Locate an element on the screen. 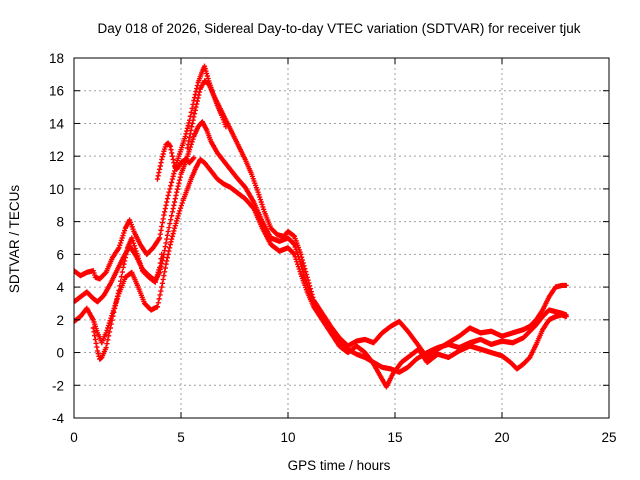 The height and width of the screenshot is (480, 640). y-tick-label: 14 is located at coordinates (57, 123).